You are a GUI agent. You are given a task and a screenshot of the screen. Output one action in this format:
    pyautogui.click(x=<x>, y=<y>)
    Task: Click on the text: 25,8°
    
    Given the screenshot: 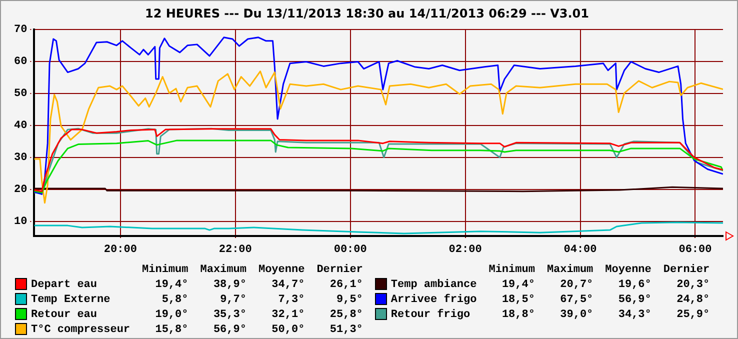 What is the action you would take?
    pyautogui.click(x=346, y=315)
    